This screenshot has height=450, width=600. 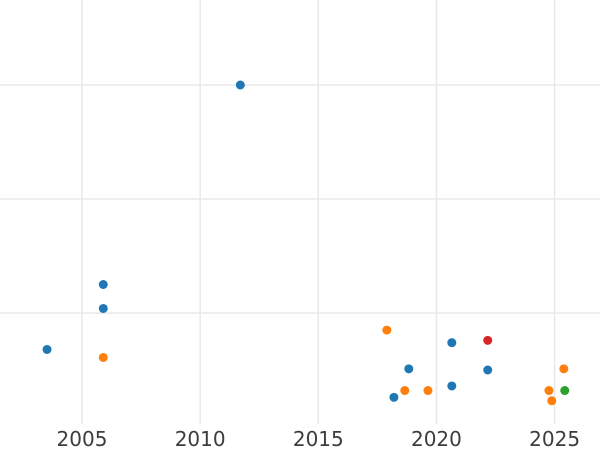 I want to click on x-tick-label-2025: 2025, so click(x=555, y=438).